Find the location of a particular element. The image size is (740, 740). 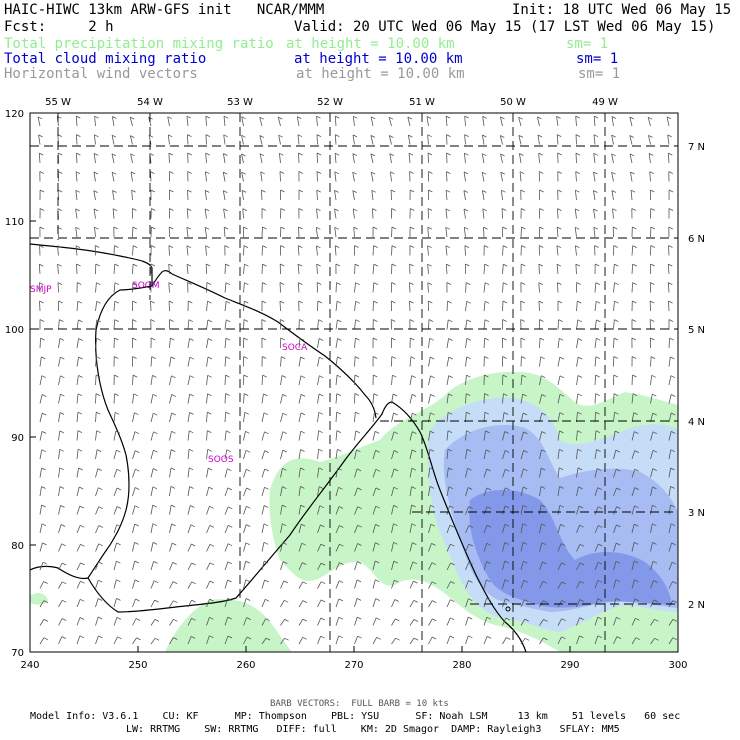

lon-label: 51 W is located at coordinates (422, 102).